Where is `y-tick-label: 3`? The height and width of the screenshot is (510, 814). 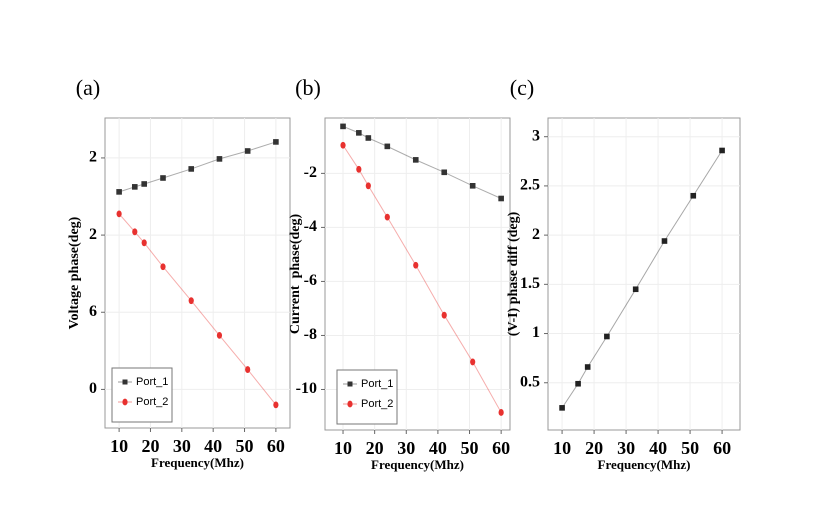
y-tick-label: 3 is located at coordinates (536, 135).